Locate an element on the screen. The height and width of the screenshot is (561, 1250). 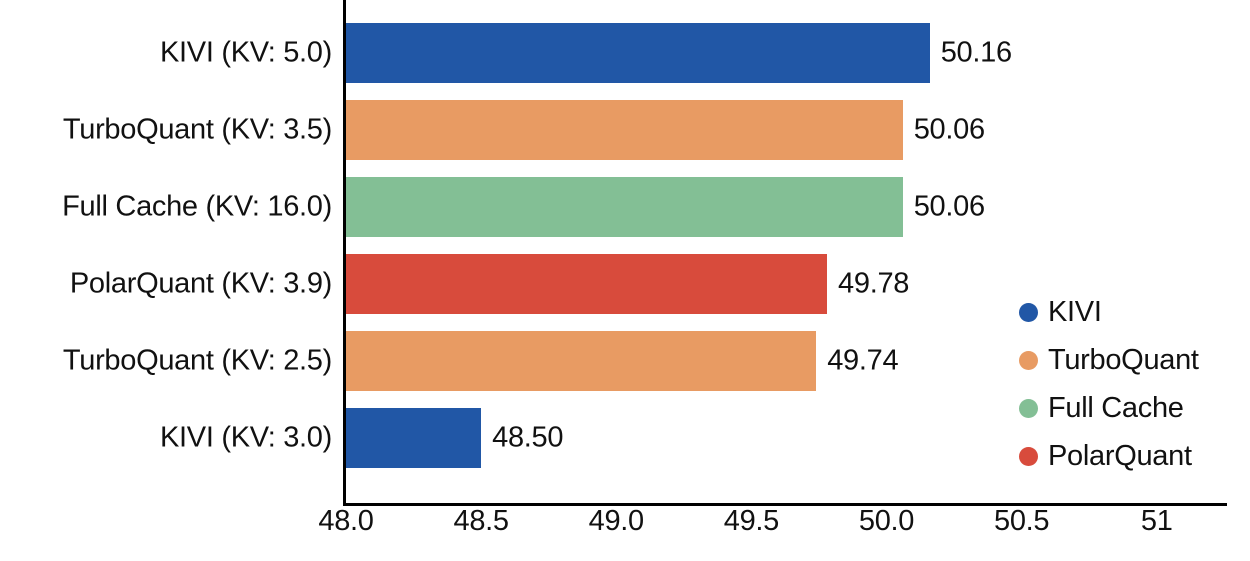
value-label: 49.78 is located at coordinates (874, 283).